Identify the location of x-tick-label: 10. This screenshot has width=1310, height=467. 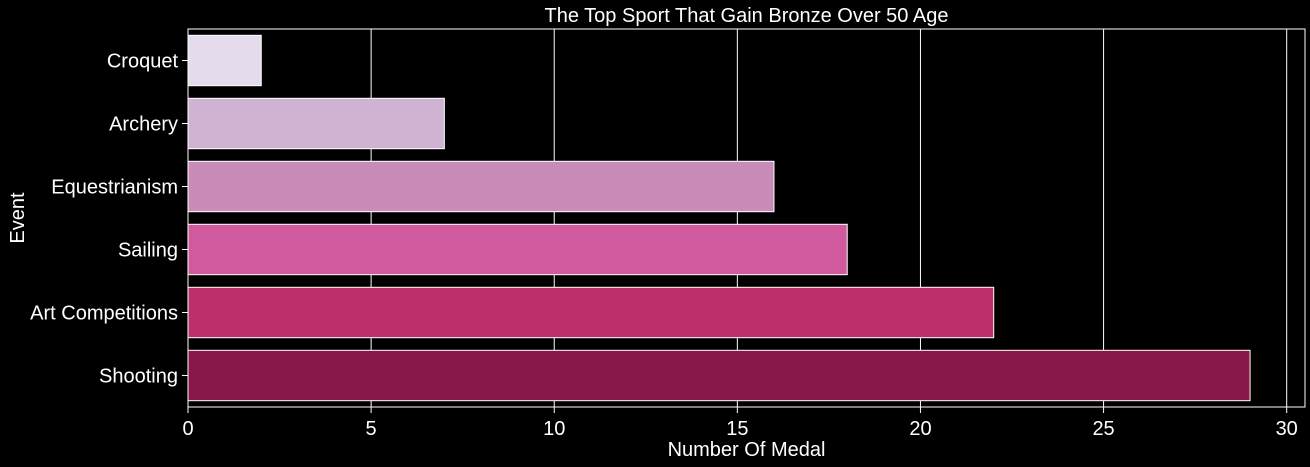
(554, 429).